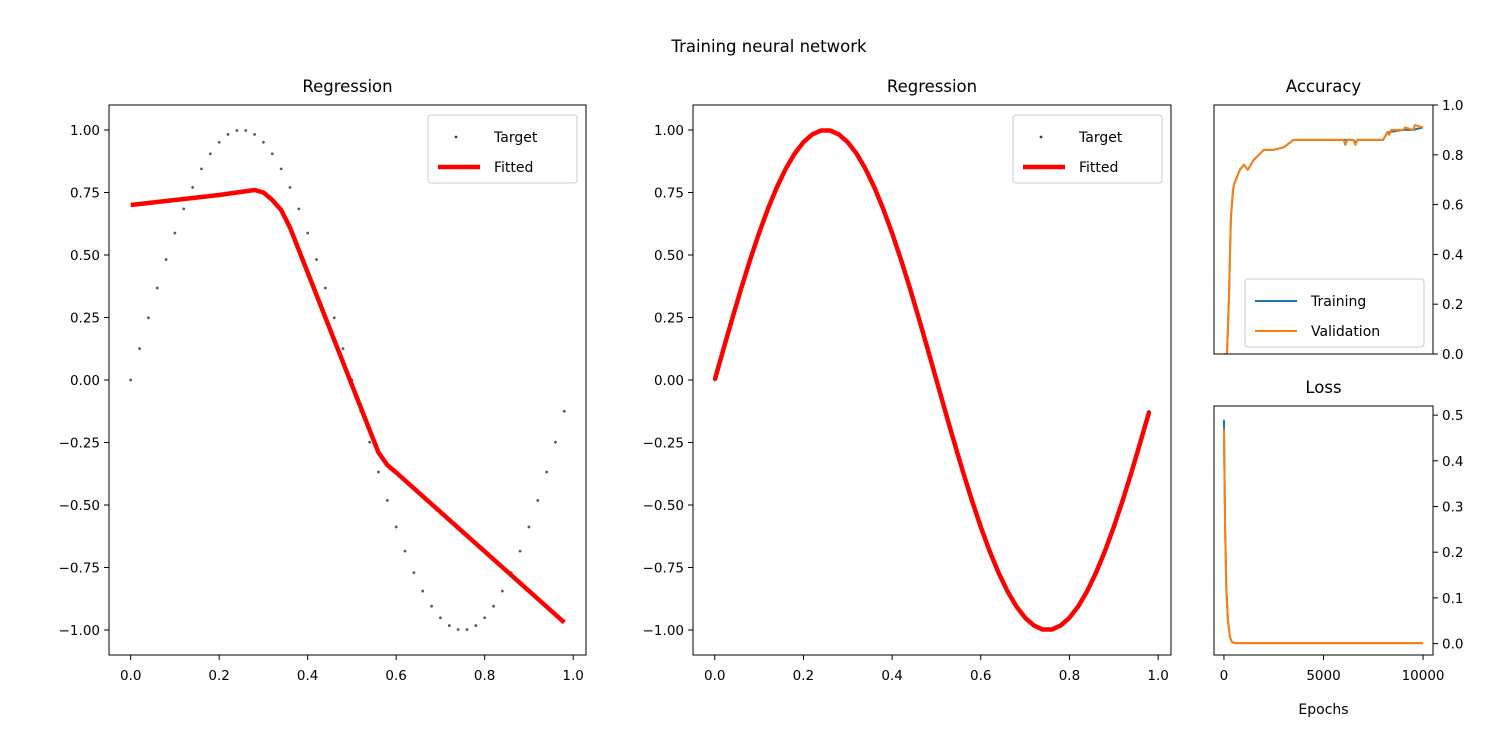 Image resolution: width=1500 pixels, height=750 pixels. Describe the element at coordinates (85, 256) in the screenshot. I see `y-tick-label: 0.50` at that location.